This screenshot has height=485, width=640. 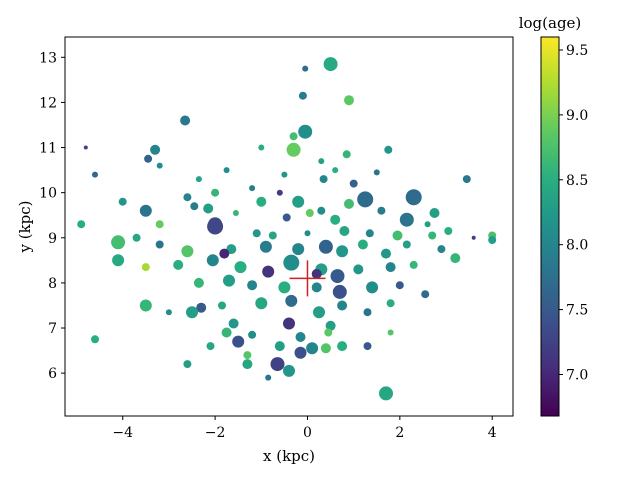 I want to click on colorbar-tick-label: 9.0, so click(x=577, y=116).